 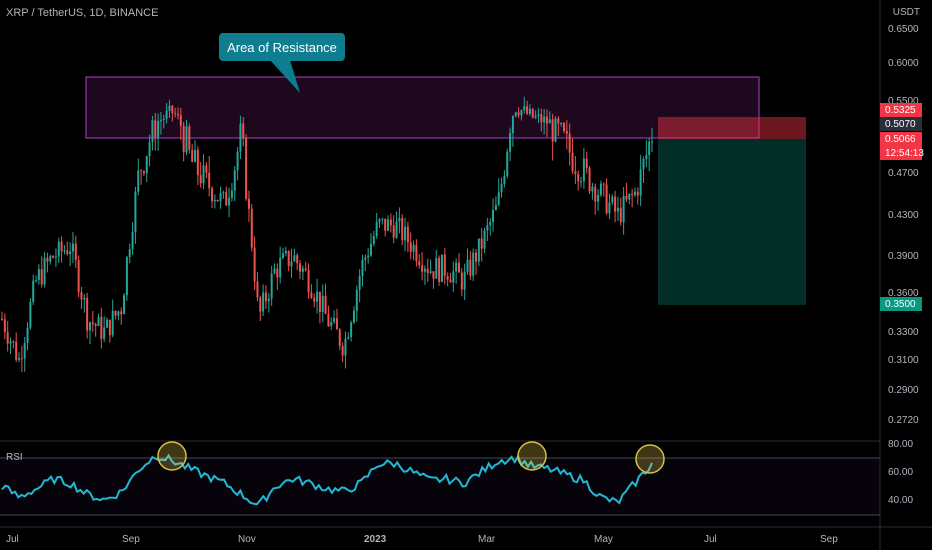 I want to click on callout-pointer, so click(x=285, y=76).